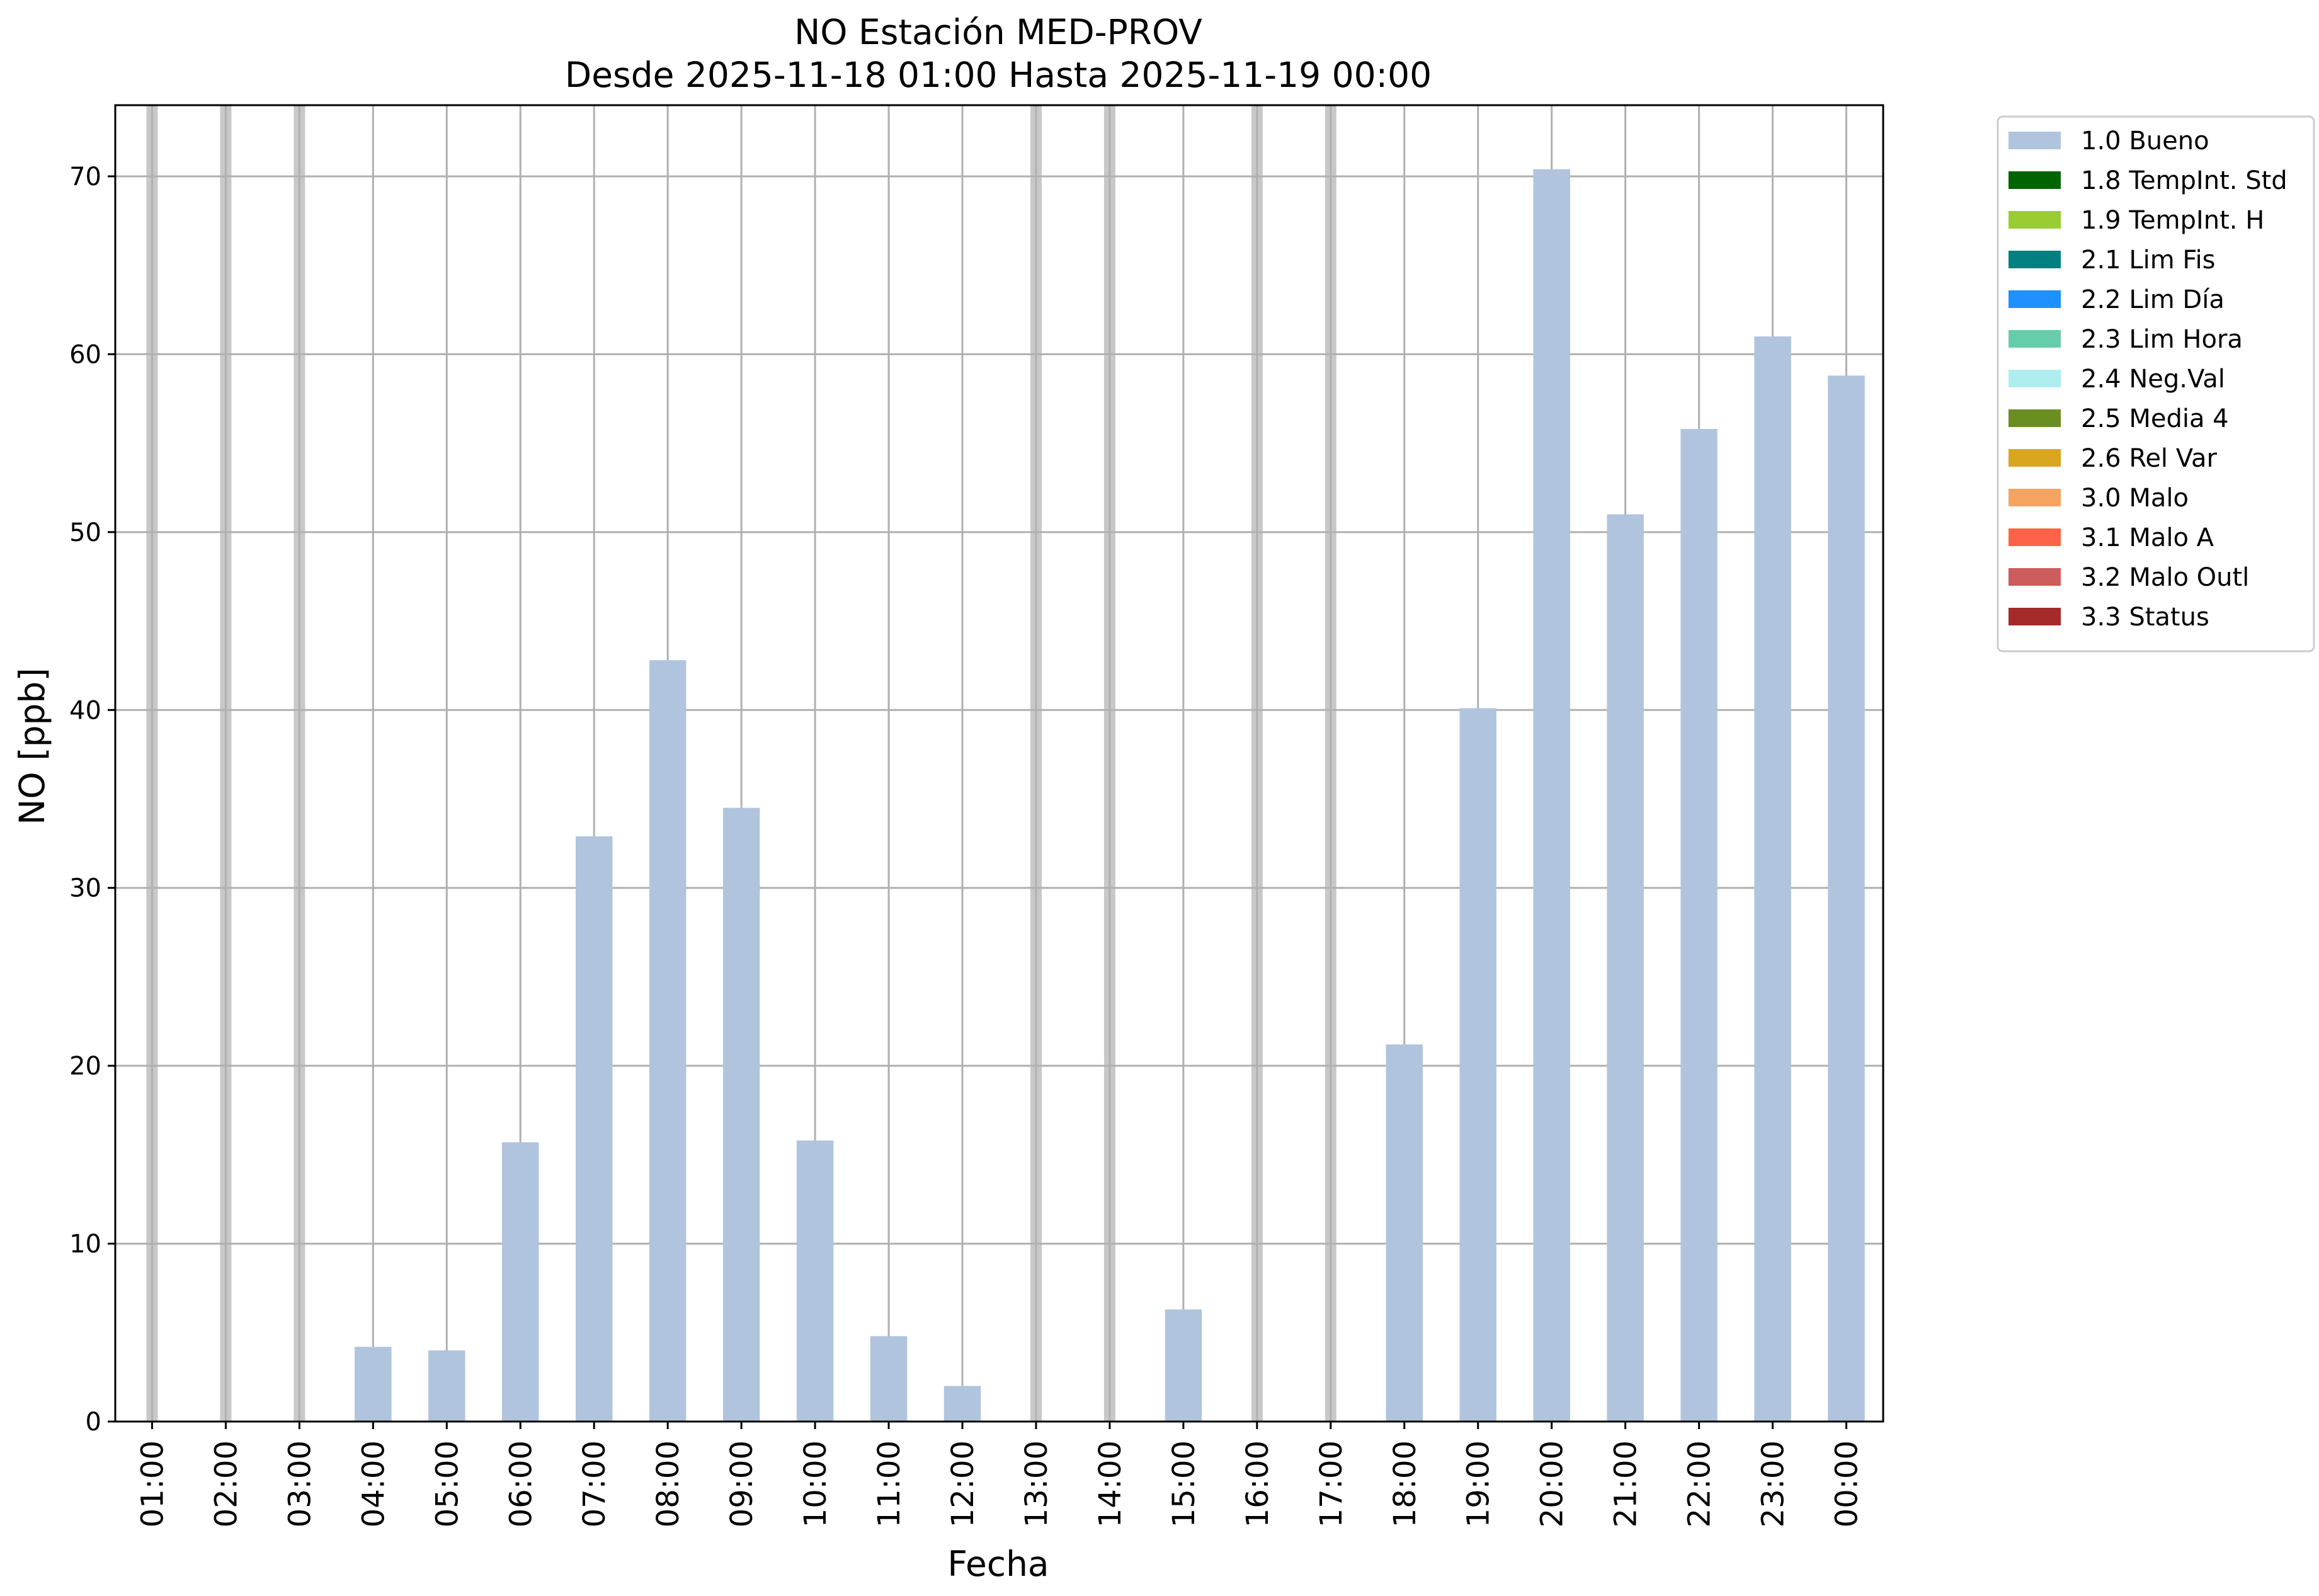  I want to click on y-tick-label: 50, so click(85, 532).